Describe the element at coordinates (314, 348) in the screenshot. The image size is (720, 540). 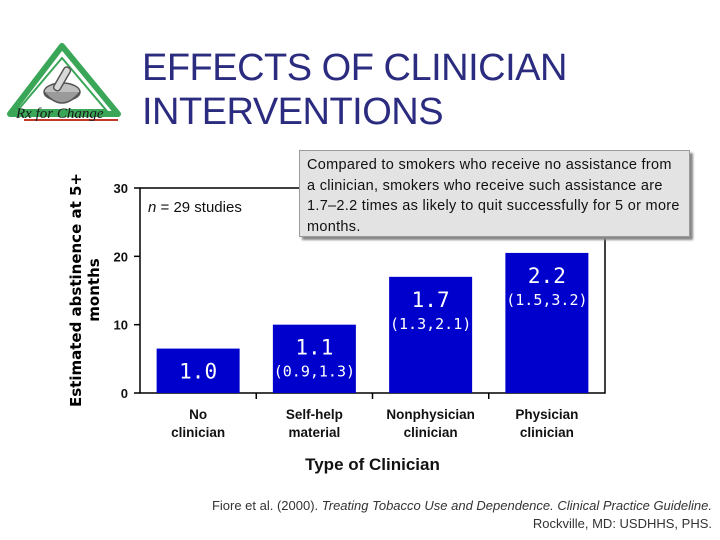
I see `value-label-2: 1.1` at that location.